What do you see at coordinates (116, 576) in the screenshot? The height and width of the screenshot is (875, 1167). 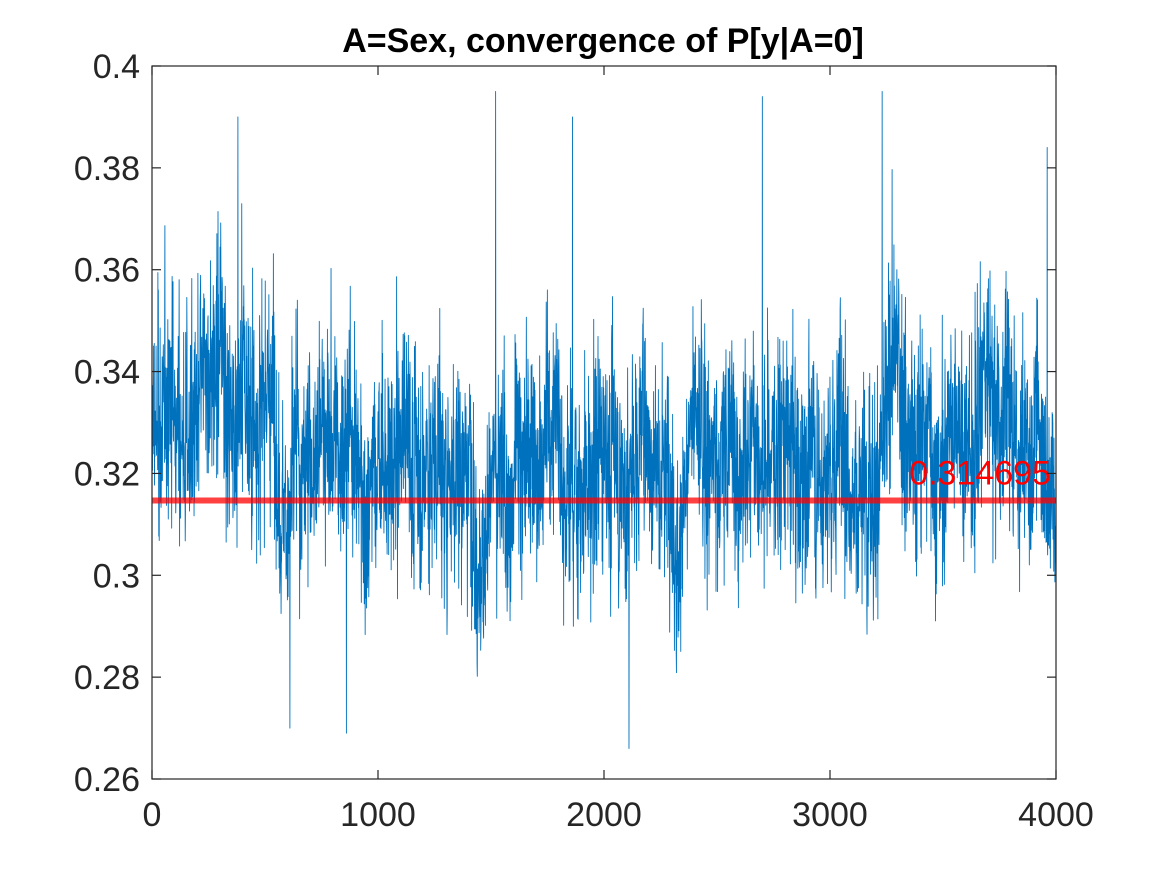 I see `y-tick-label: 0.3` at bounding box center [116, 576].